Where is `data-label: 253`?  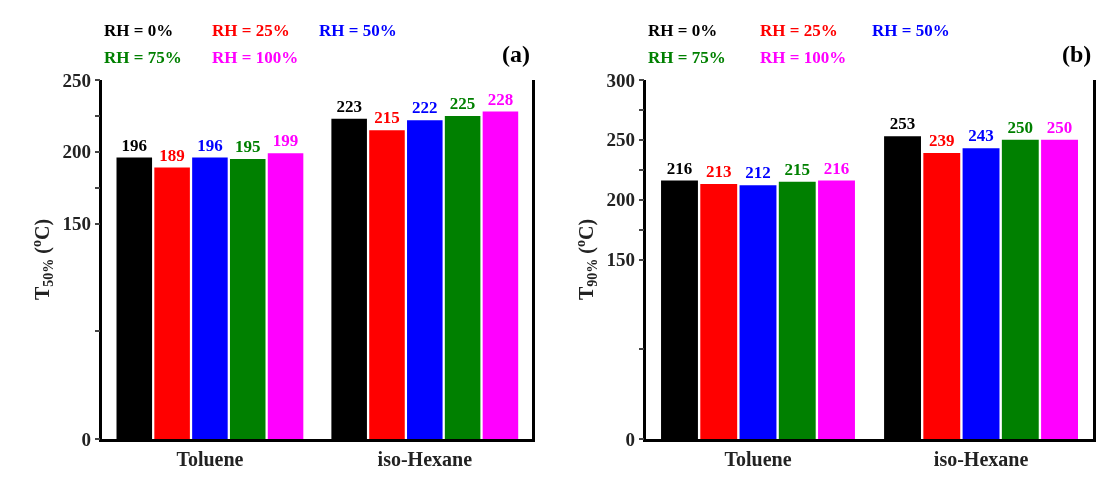
data-label: 253 is located at coordinates (902, 124).